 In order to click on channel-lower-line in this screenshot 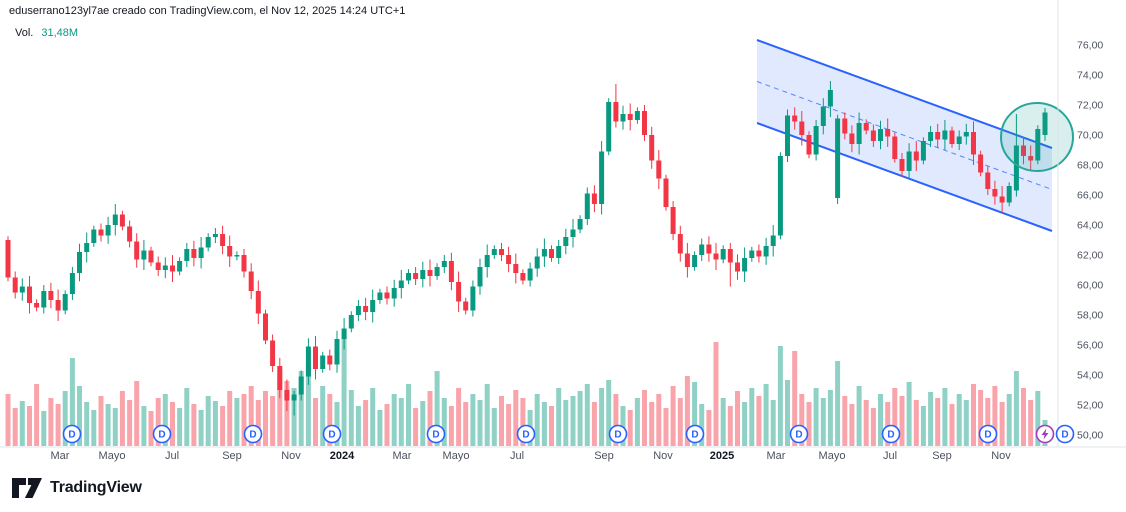, I will do `click(904, 177)`.